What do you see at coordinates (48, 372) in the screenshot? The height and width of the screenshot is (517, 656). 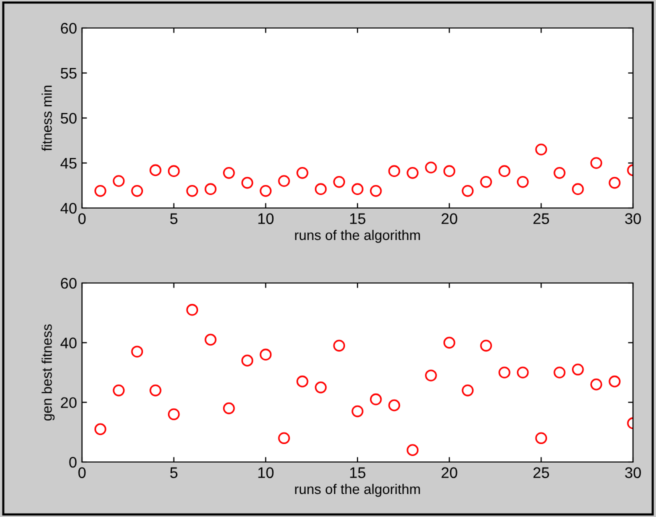 I see `y-axis-title: gen best fitness` at bounding box center [48, 372].